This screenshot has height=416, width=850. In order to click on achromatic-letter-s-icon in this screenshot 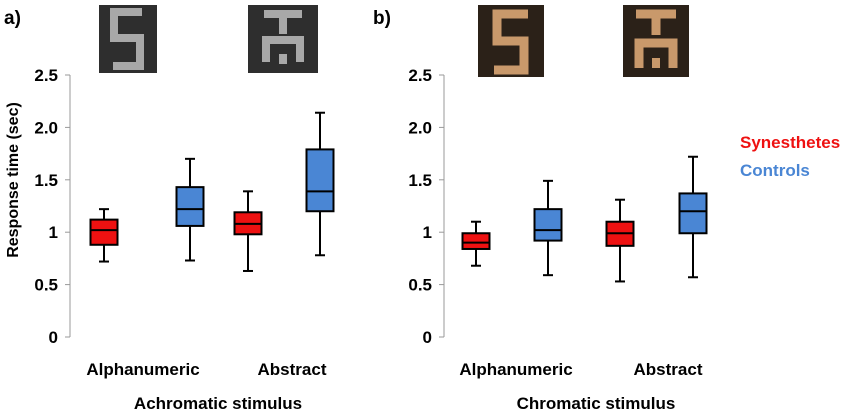, I will do `click(128, 39)`.